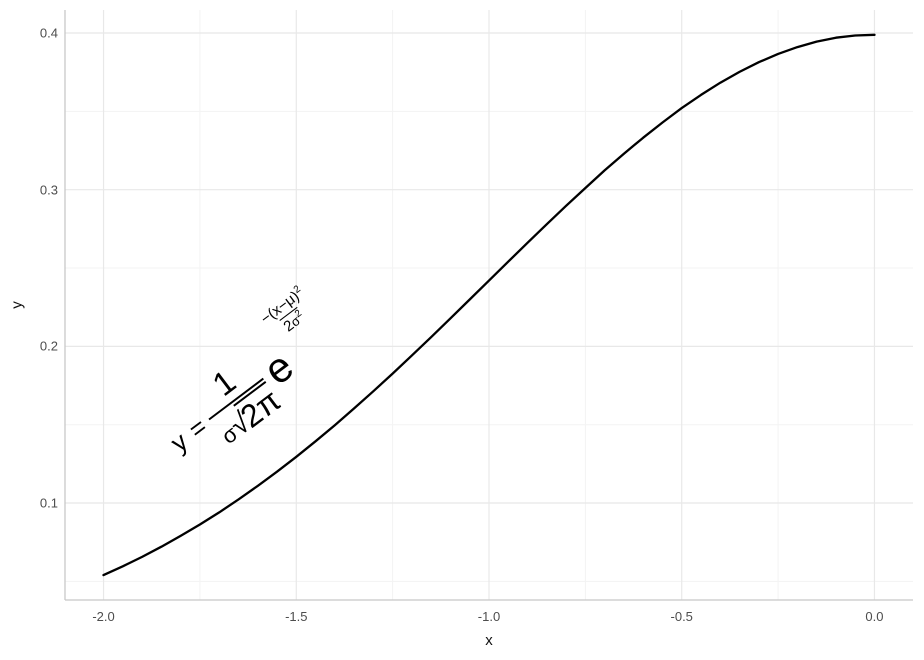  I want to click on y-tick-label: 0.4, so click(48, 33).